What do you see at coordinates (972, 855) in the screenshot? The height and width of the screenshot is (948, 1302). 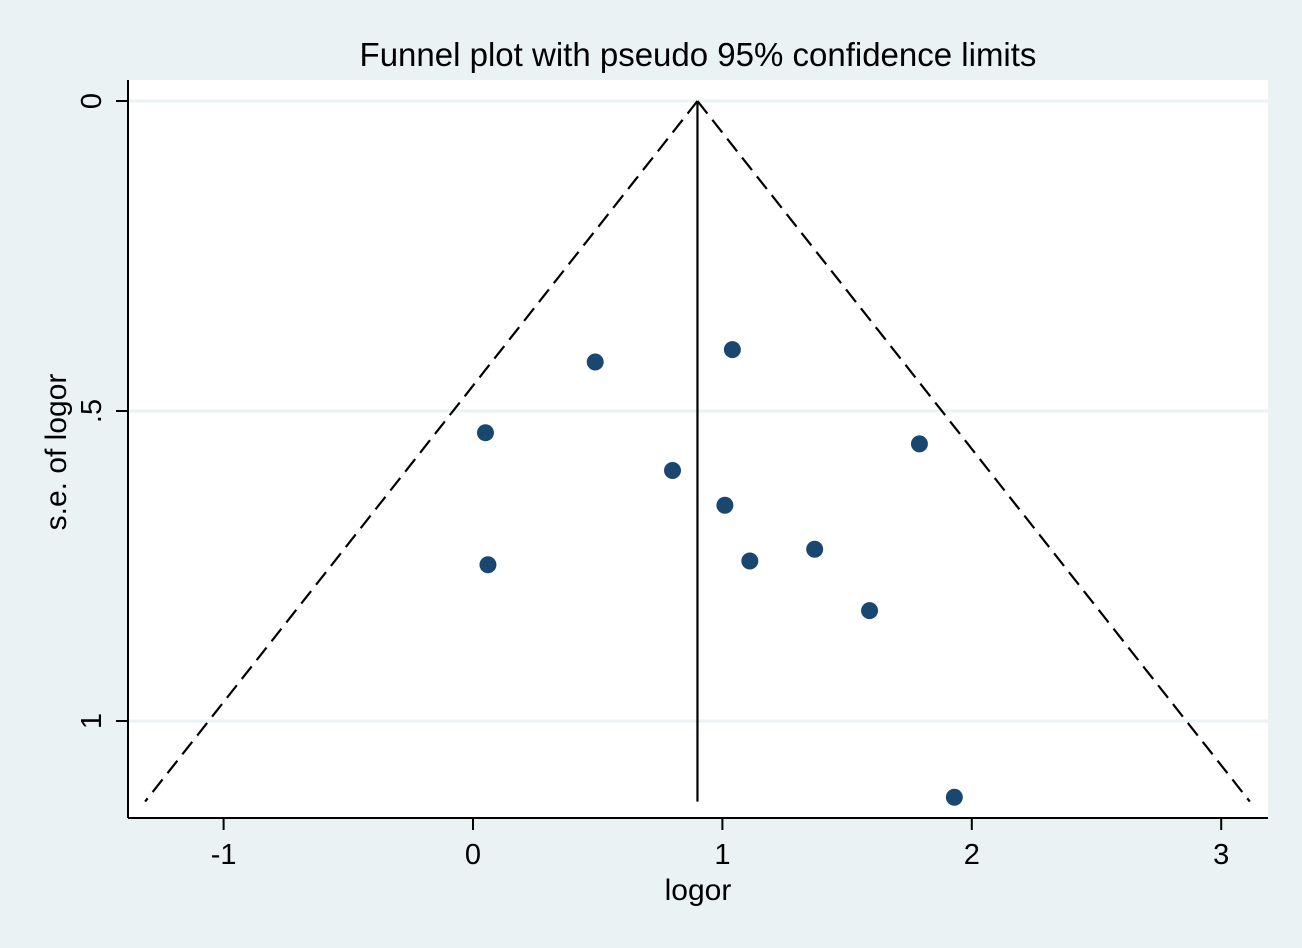 I see `x-tick-label-2: 2` at bounding box center [972, 855].